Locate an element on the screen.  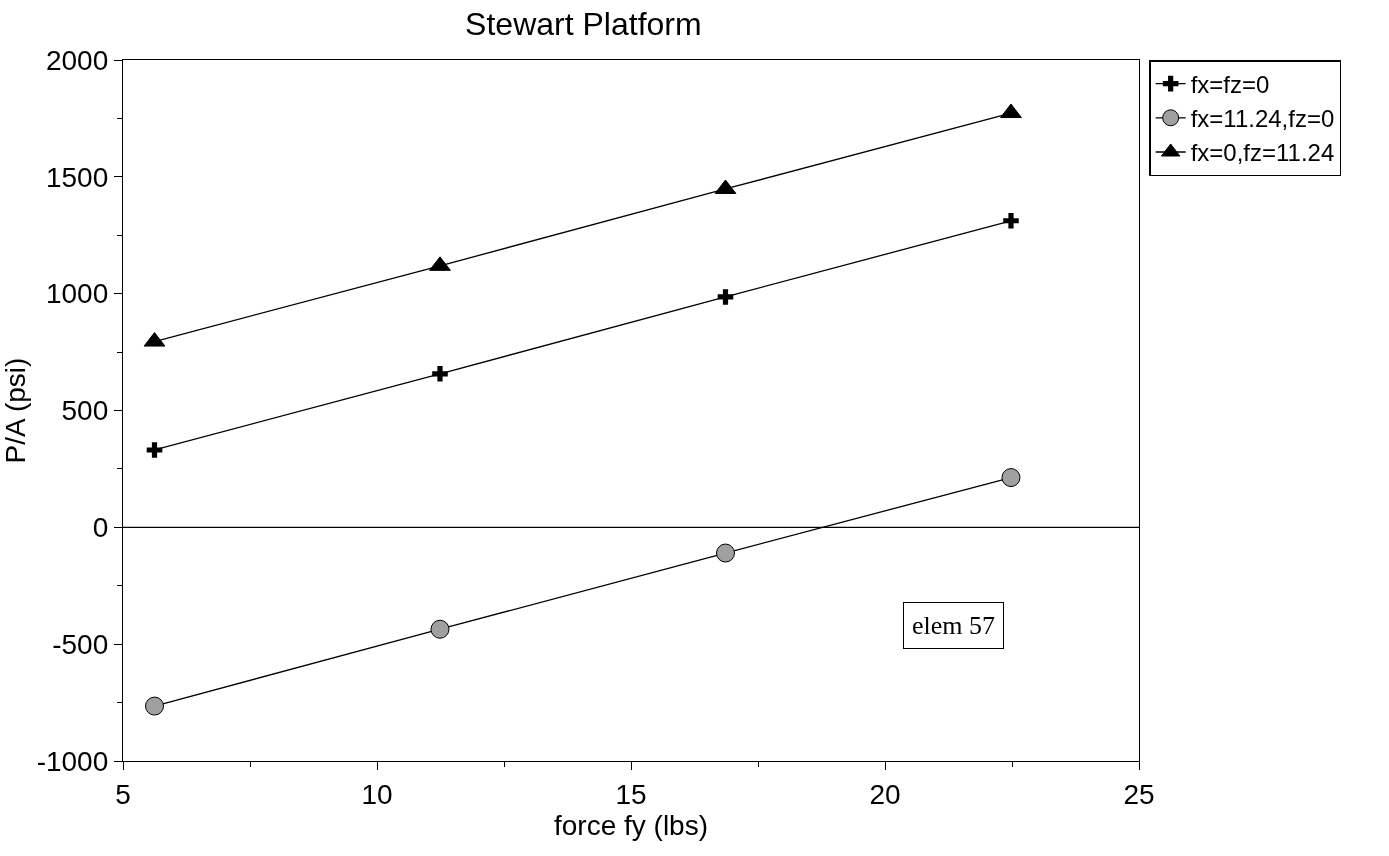
y-tick-label: -1000 is located at coordinates (72, 761).